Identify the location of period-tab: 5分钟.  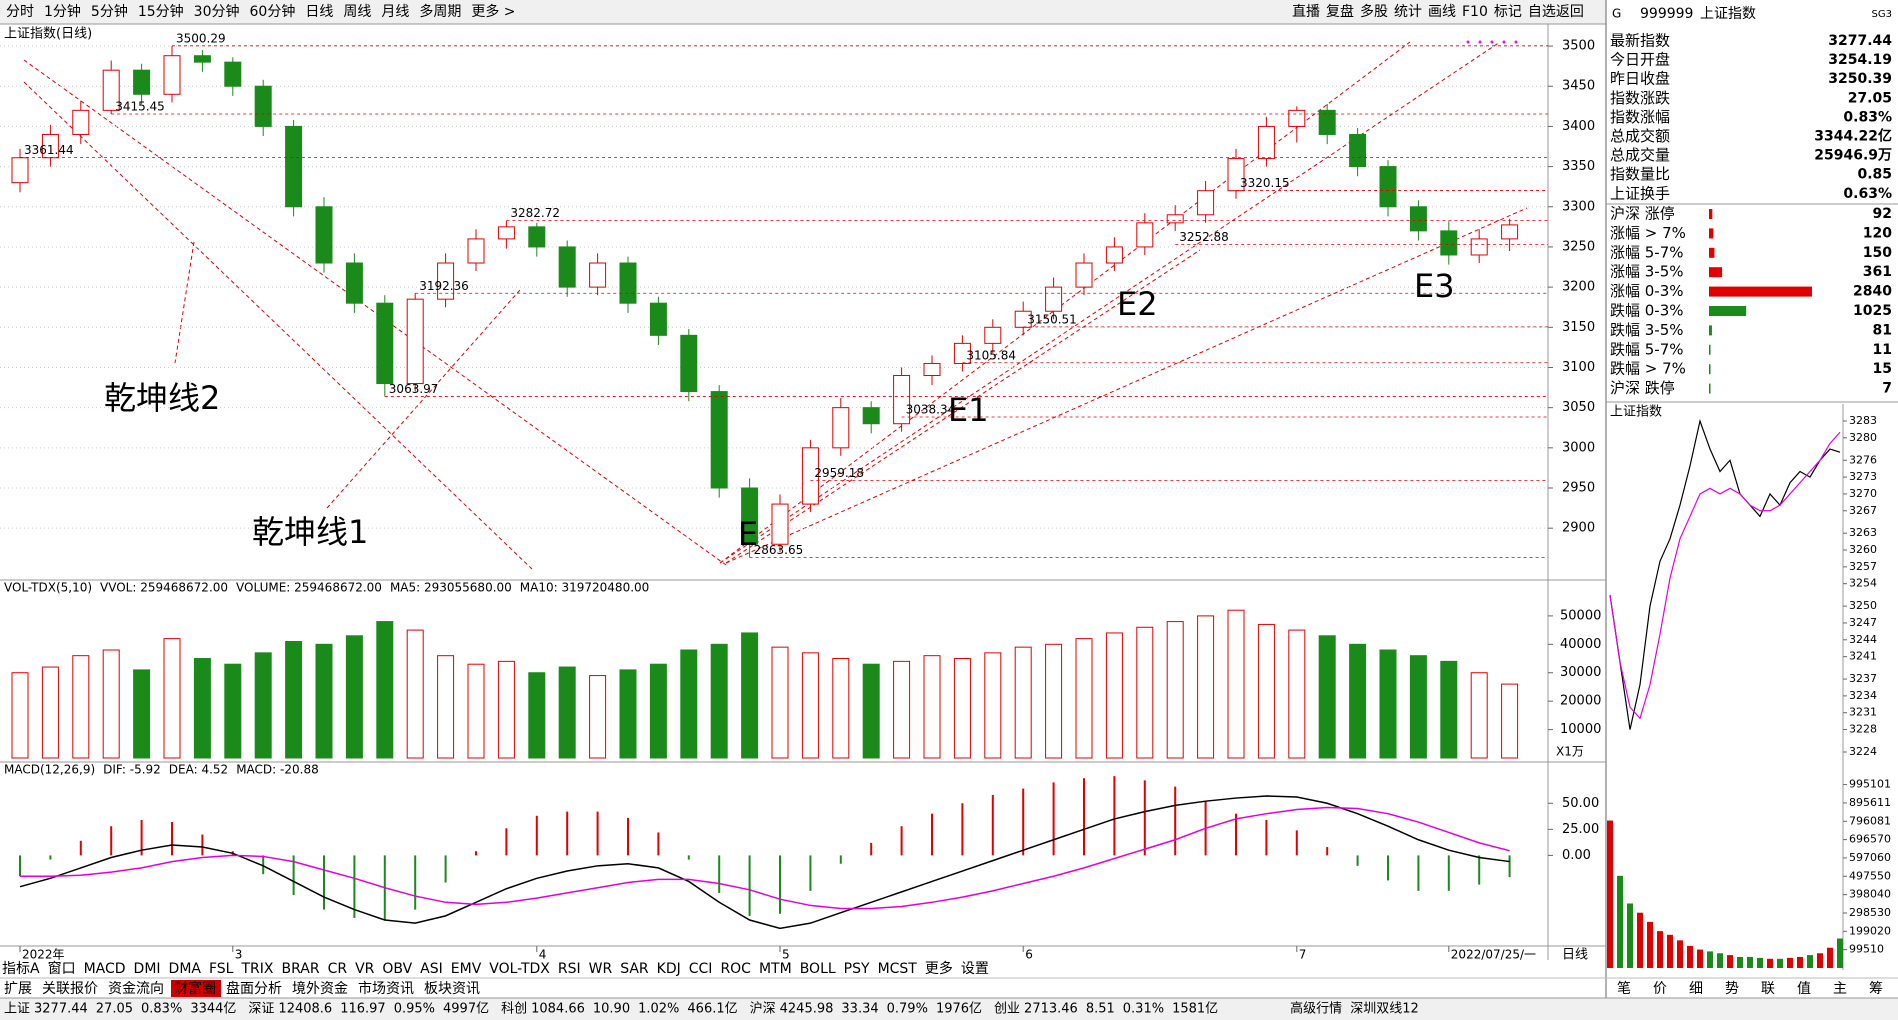
(109, 11).